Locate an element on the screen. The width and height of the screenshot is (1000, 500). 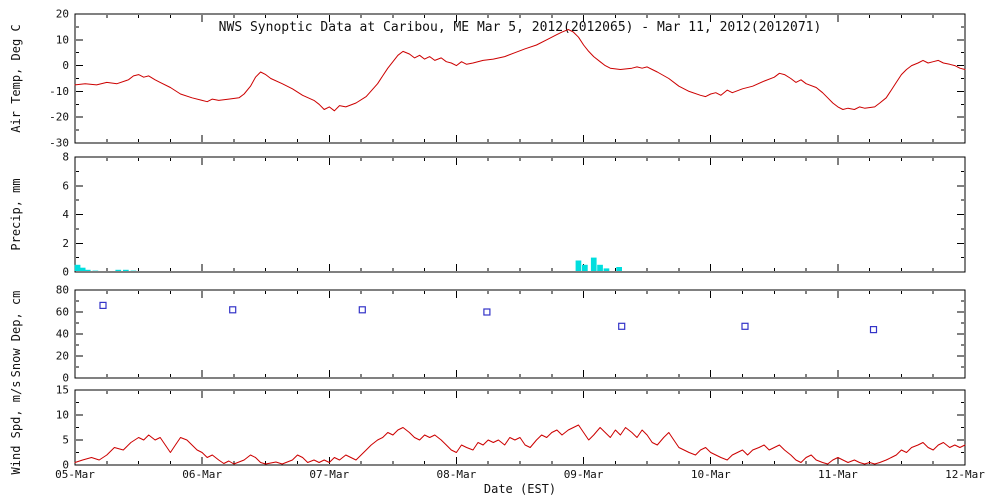
precip-series is located at coordinates (348, 264).